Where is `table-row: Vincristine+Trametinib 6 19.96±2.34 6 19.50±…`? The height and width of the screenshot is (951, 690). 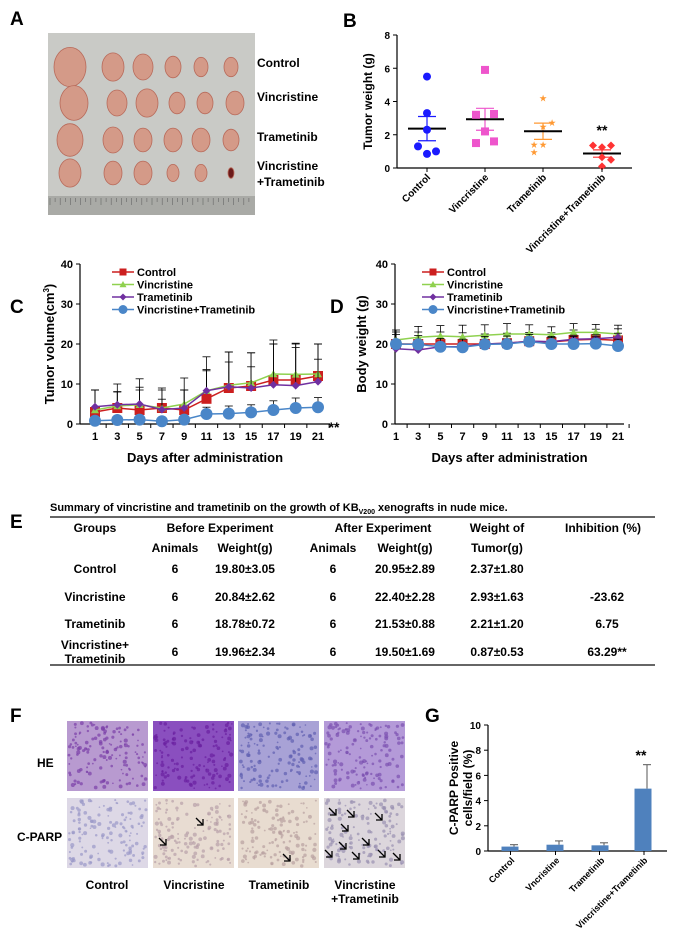
table-row: Vincristine+Trametinib 6 19.96±2.34 6 19.50±… is located at coordinates (344, 652).